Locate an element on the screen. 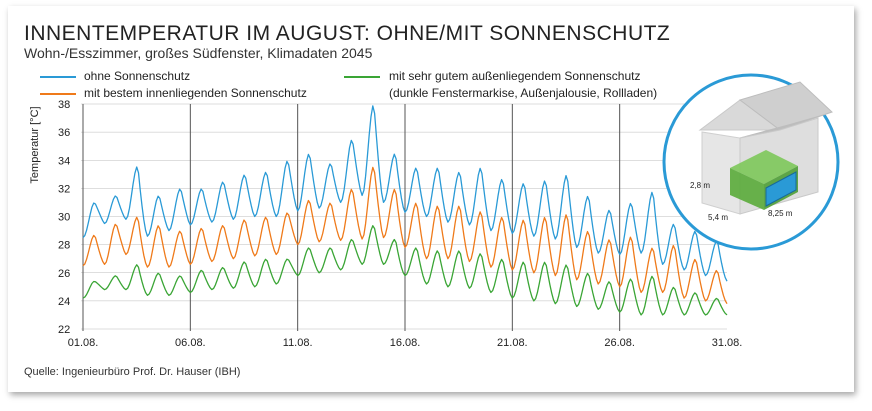 The width and height of the screenshot is (872, 411). legend-swatch-blue is located at coordinates (58, 77).